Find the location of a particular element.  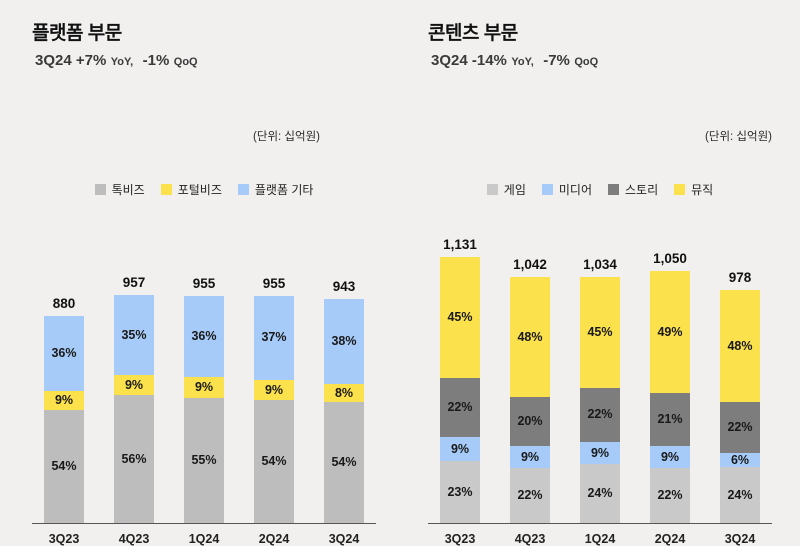

bar-slot: 1,034 45% 22% 9% 24% is located at coordinates (600, 390).